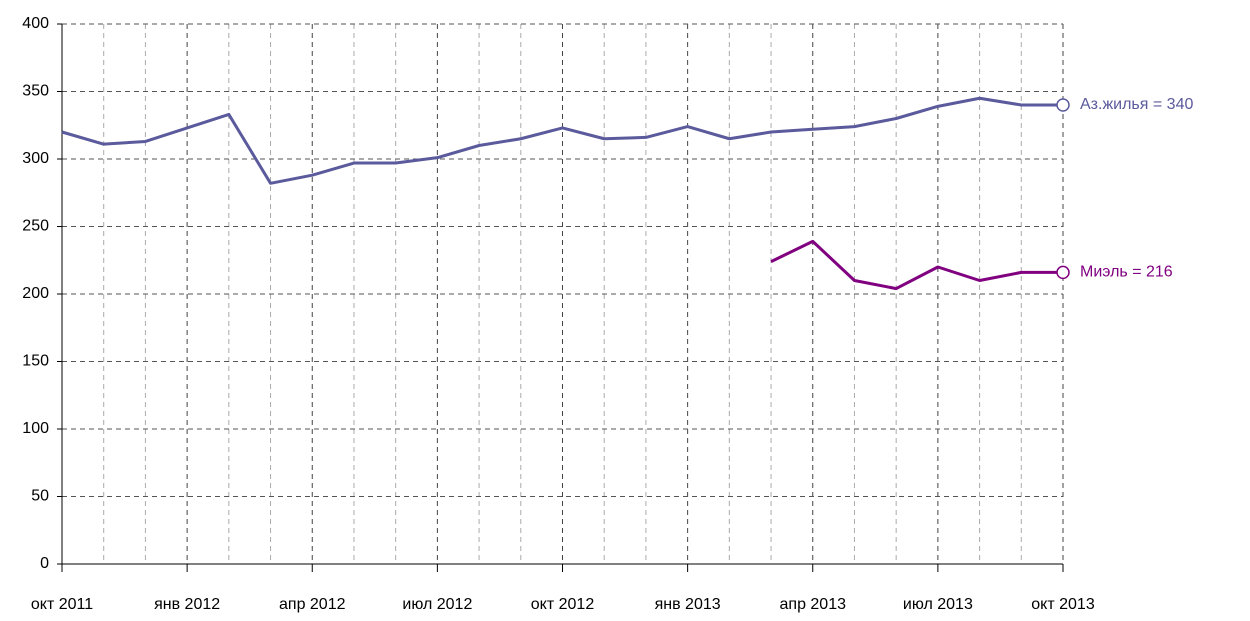 This screenshot has width=1250, height=621. What do you see at coordinates (35, 23) in the screenshot?
I see `y-tick-label: 400` at bounding box center [35, 23].